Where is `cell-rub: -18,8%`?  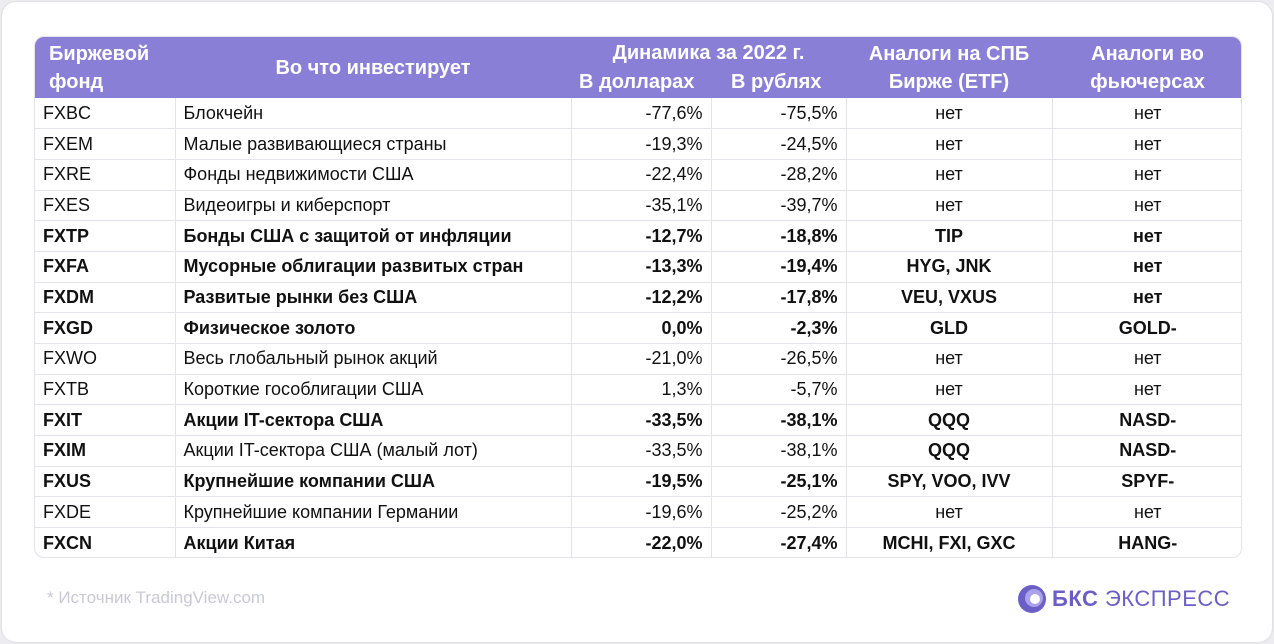 cell-rub: -18,8% is located at coordinates (779, 236).